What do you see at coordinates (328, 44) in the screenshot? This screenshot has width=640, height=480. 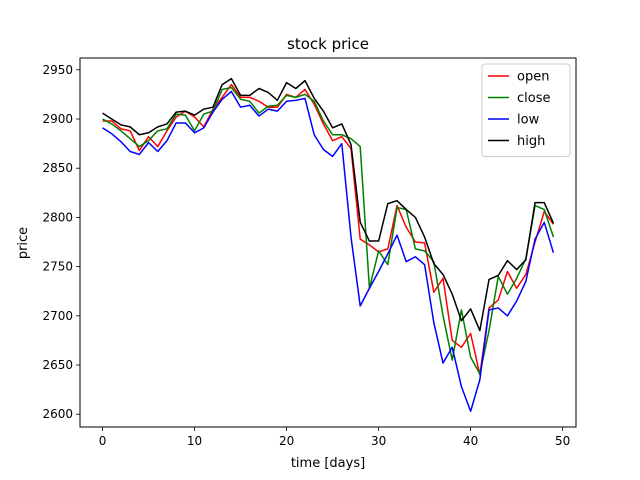 I see `chart-title: stock price` at bounding box center [328, 44].